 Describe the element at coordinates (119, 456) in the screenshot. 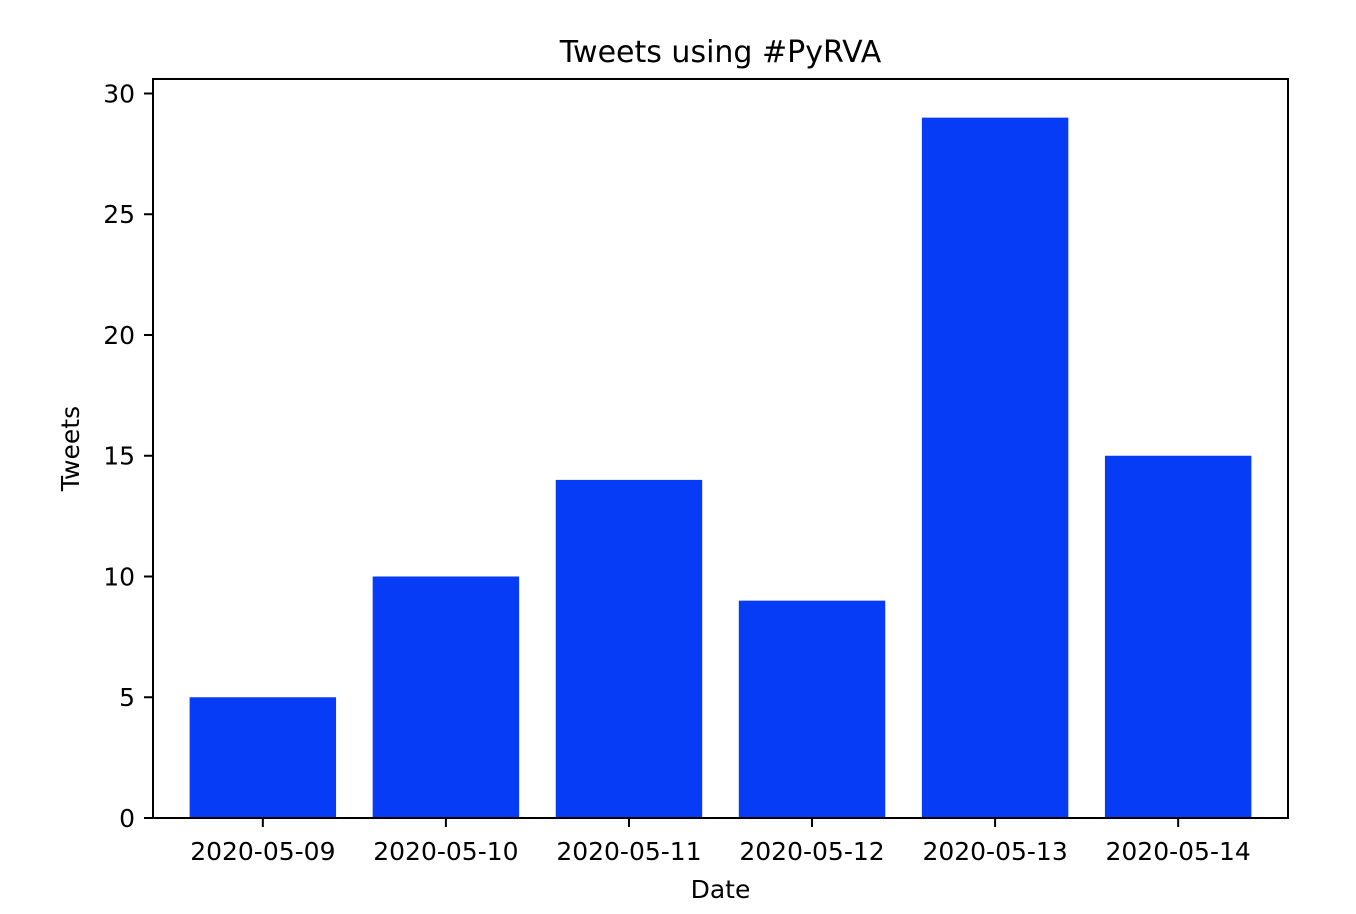

I see `y-tick-label: 15` at that location.